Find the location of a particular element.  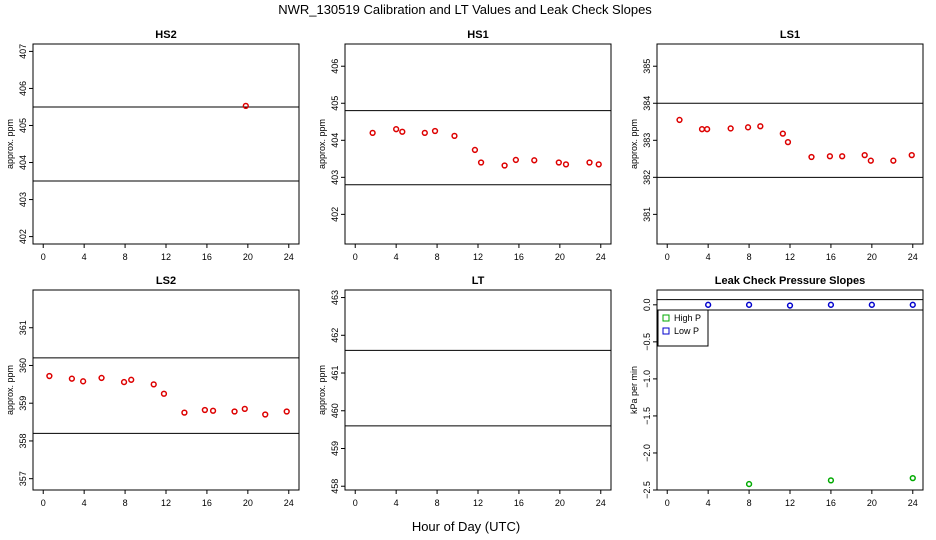

y-tick-label: 461 is located at coordinates (335, 373).